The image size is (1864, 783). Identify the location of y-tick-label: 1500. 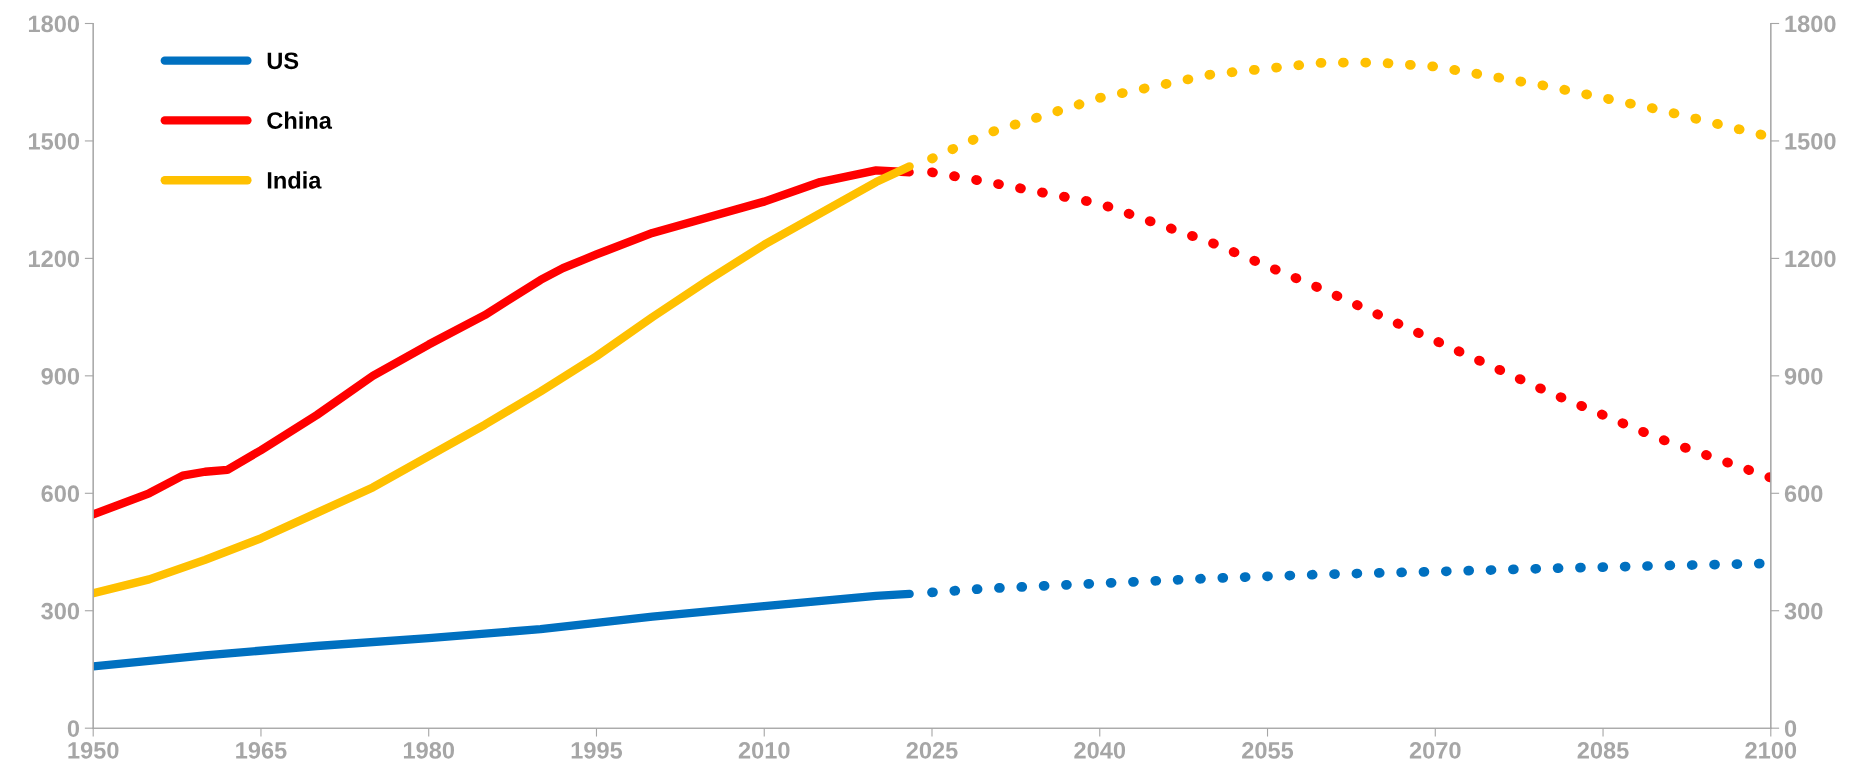
(54, 141).